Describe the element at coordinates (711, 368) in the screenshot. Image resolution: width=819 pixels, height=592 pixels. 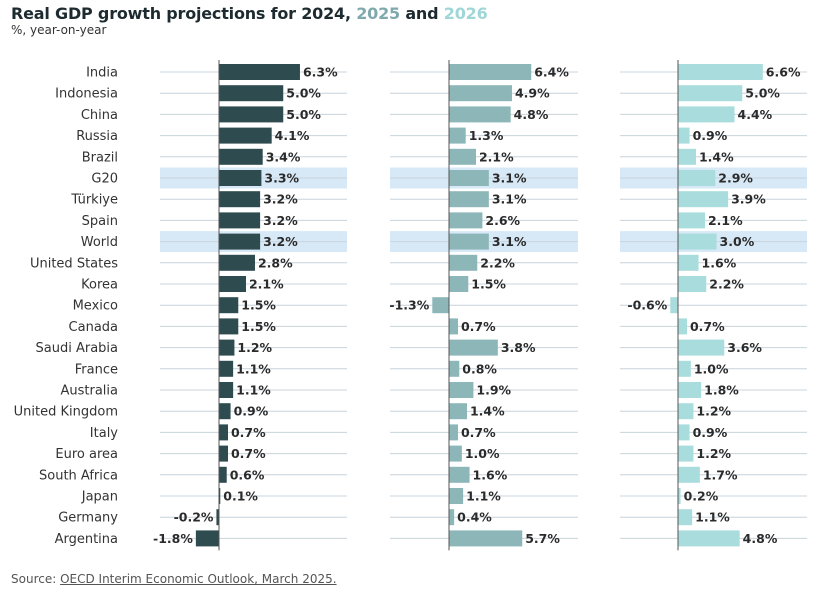
I see `value-label-france-2026: 1.0%` at that location.